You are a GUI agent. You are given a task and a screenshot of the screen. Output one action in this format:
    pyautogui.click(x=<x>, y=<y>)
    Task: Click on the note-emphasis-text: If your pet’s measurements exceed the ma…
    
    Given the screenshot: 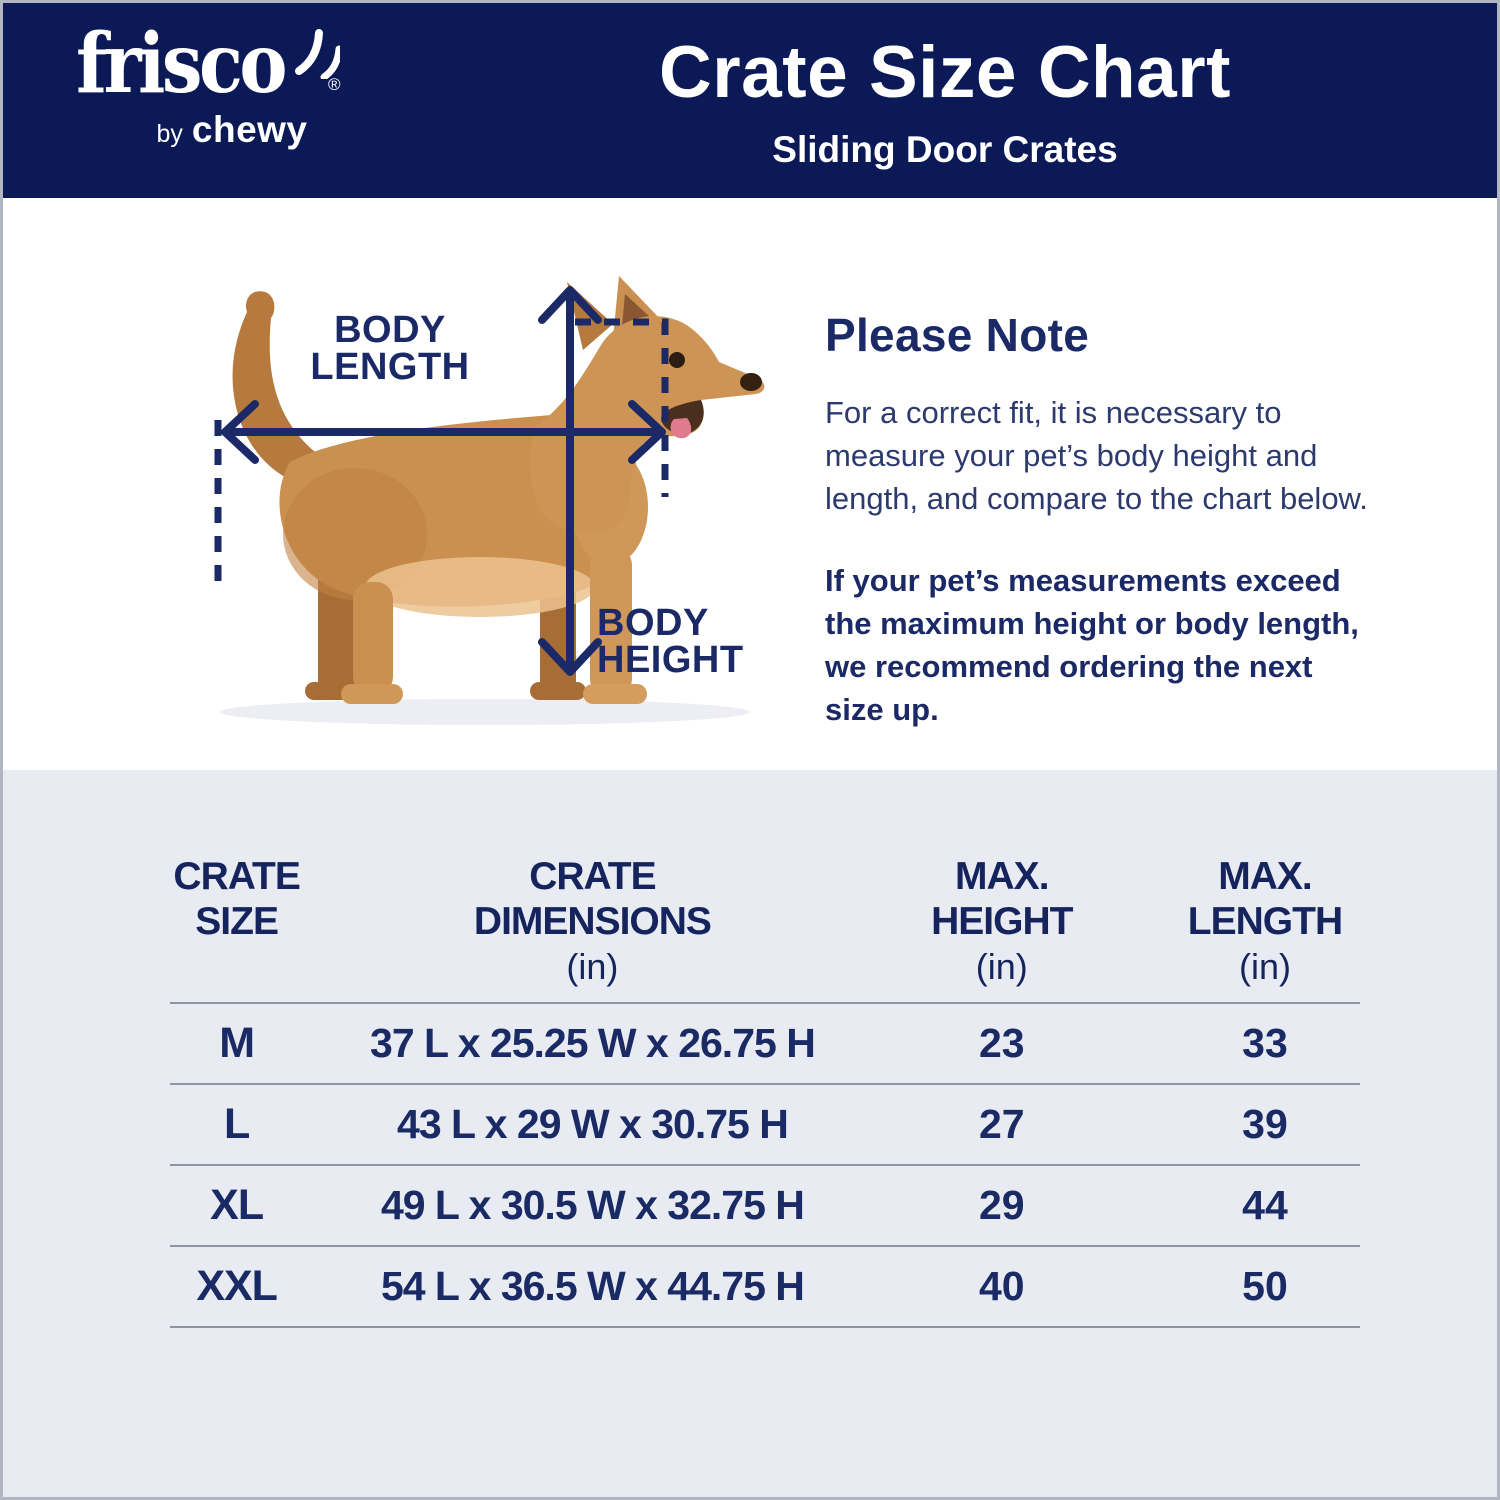 What is the action you would take?
    pyautogui.click(x=1092, y=645)
    